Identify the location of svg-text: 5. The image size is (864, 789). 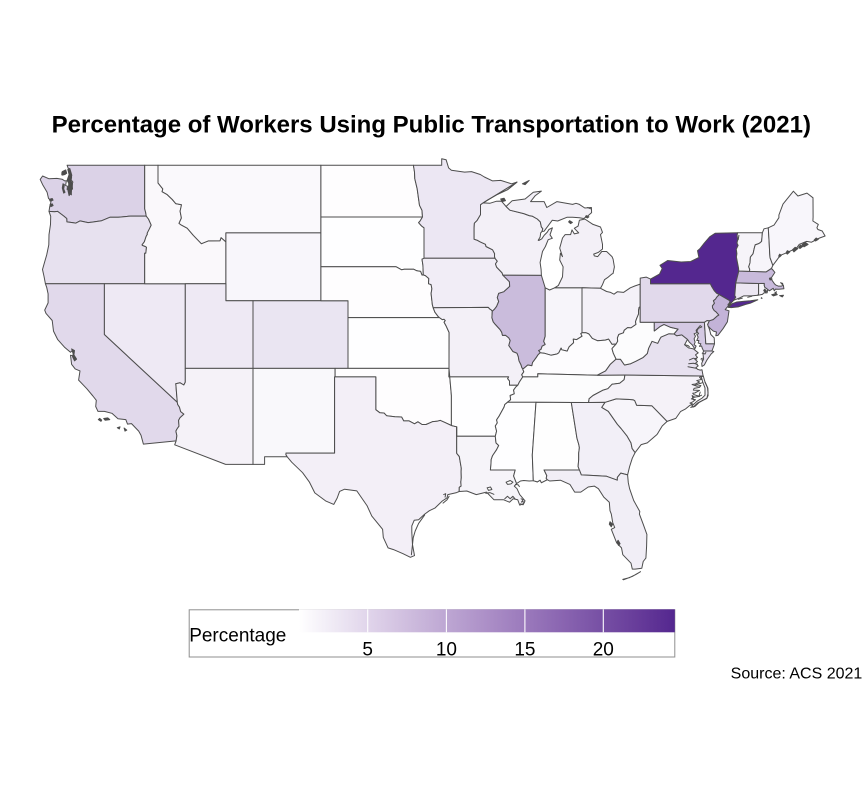
(367, 649).